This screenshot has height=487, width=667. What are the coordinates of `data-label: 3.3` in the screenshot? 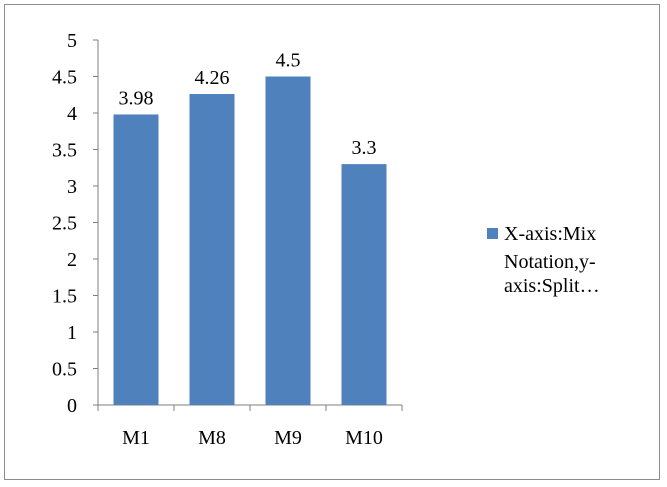 It's located at (364, 148).